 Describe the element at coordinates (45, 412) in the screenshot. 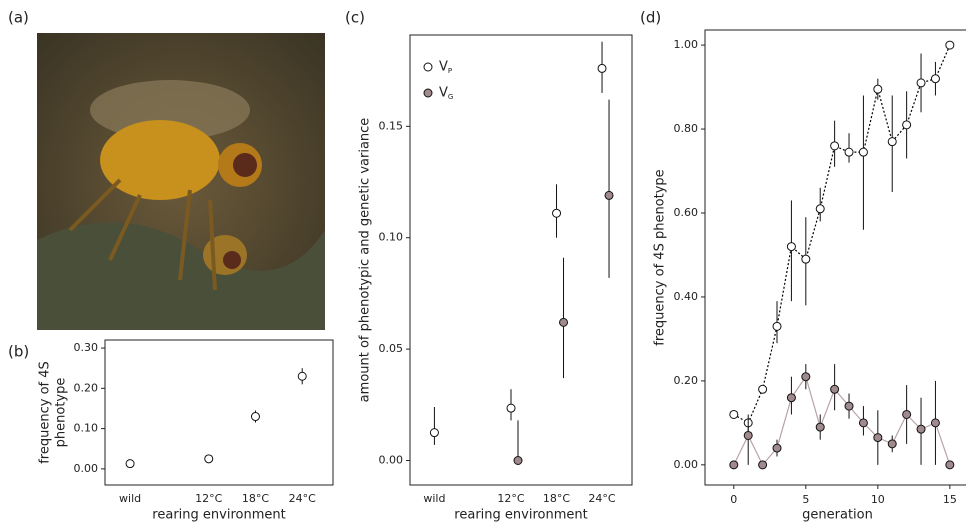

I see `y-axis-label: frequency of 4S` at that location.